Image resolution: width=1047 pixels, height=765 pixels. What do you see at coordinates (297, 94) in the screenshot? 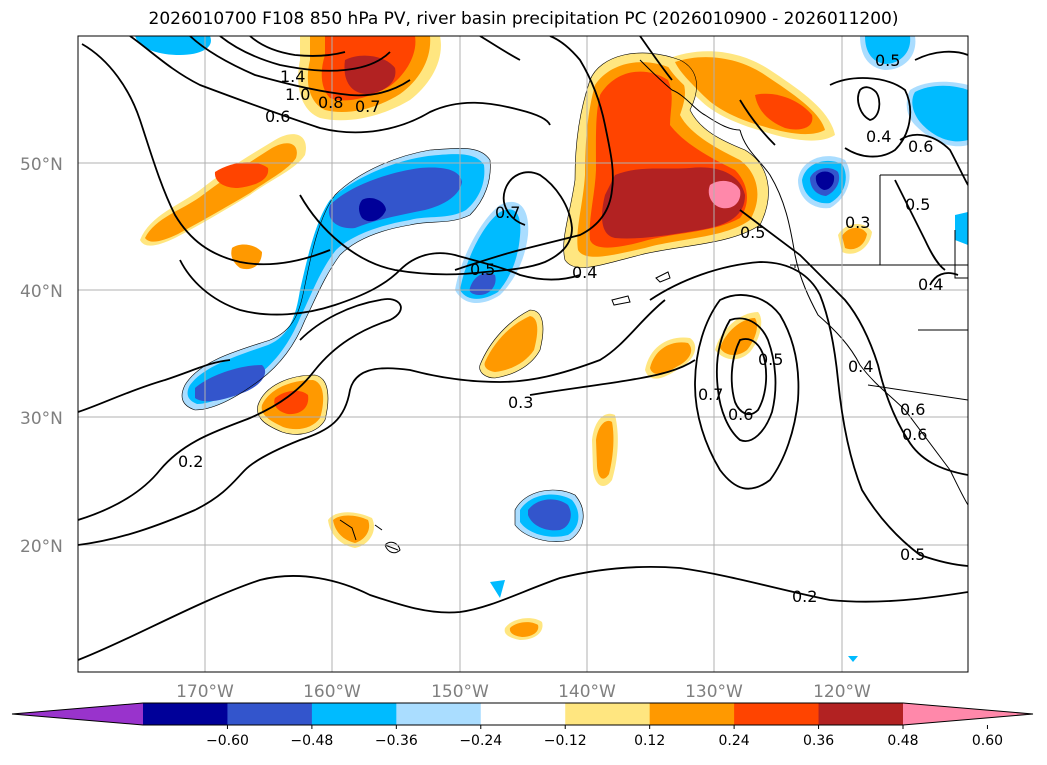
I see `contour-label: 1.0` at bounding box center [297, 94].